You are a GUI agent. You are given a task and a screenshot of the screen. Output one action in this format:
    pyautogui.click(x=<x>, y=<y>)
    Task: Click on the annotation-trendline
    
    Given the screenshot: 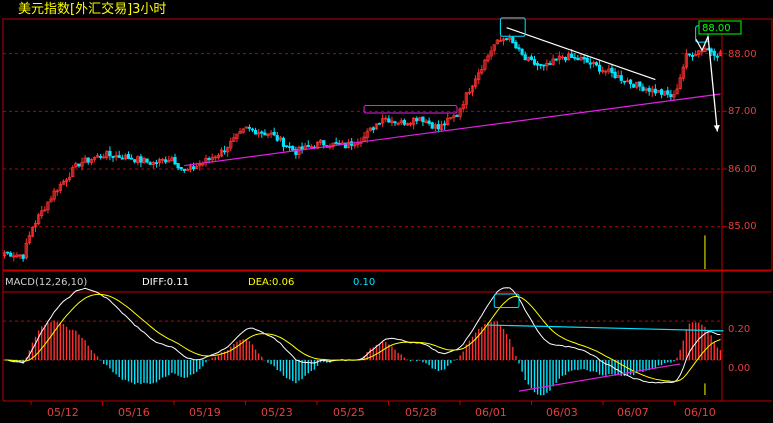 What is the action you would take?
    pyautogui.click(x=606, y=328)
    